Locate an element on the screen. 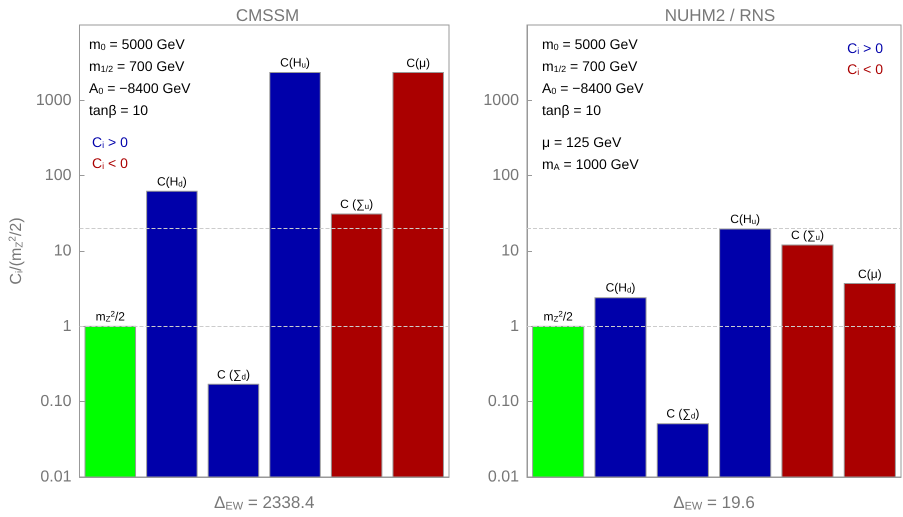  chart-title: NUHM2 / RNS is located at coordinates (720, 15).